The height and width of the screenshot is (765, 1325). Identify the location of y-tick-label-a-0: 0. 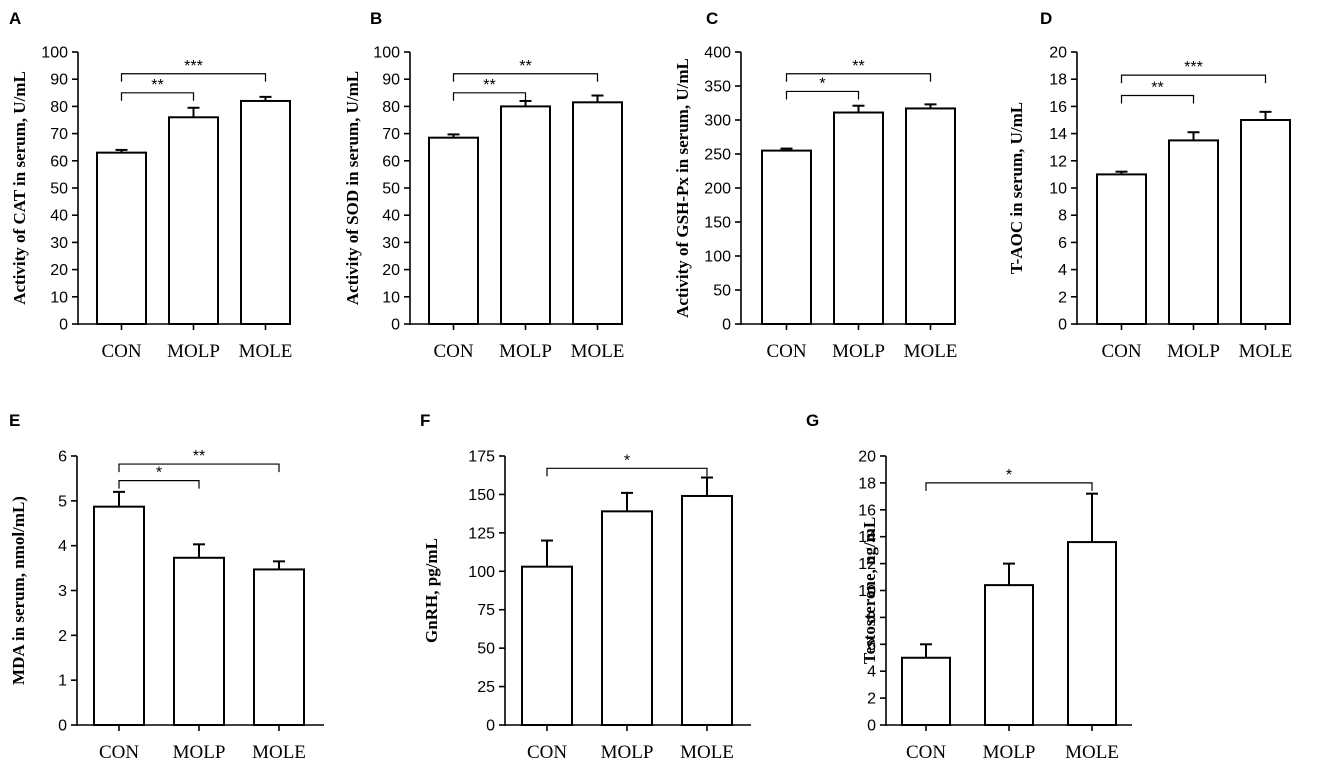
(63, 325).